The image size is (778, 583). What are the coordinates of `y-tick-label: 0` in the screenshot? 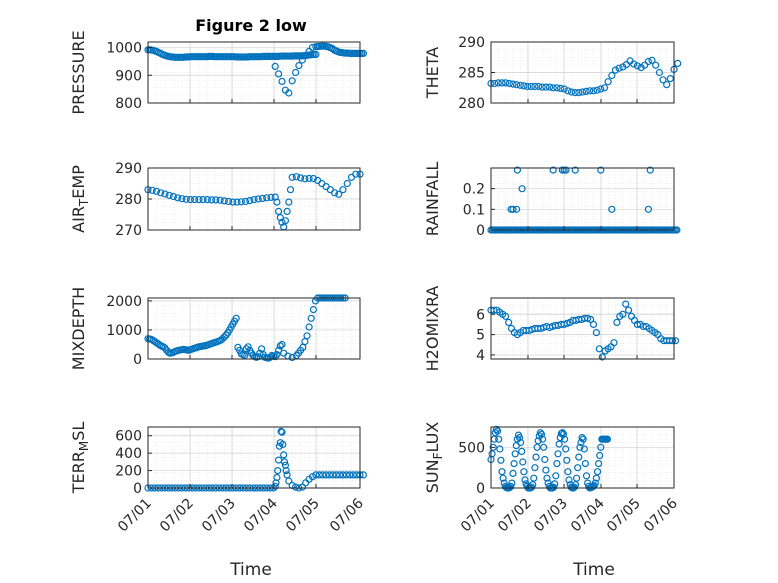 It's located at (480, 489).